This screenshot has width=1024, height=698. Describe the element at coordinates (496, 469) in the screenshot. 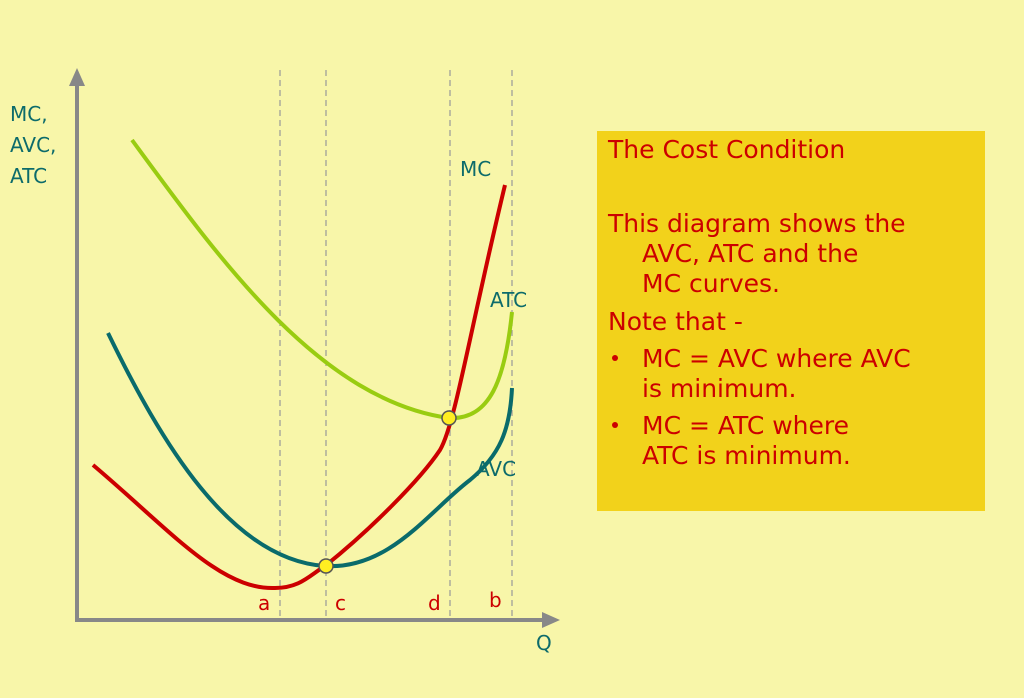

I see `curve-label: AVC` at that location.